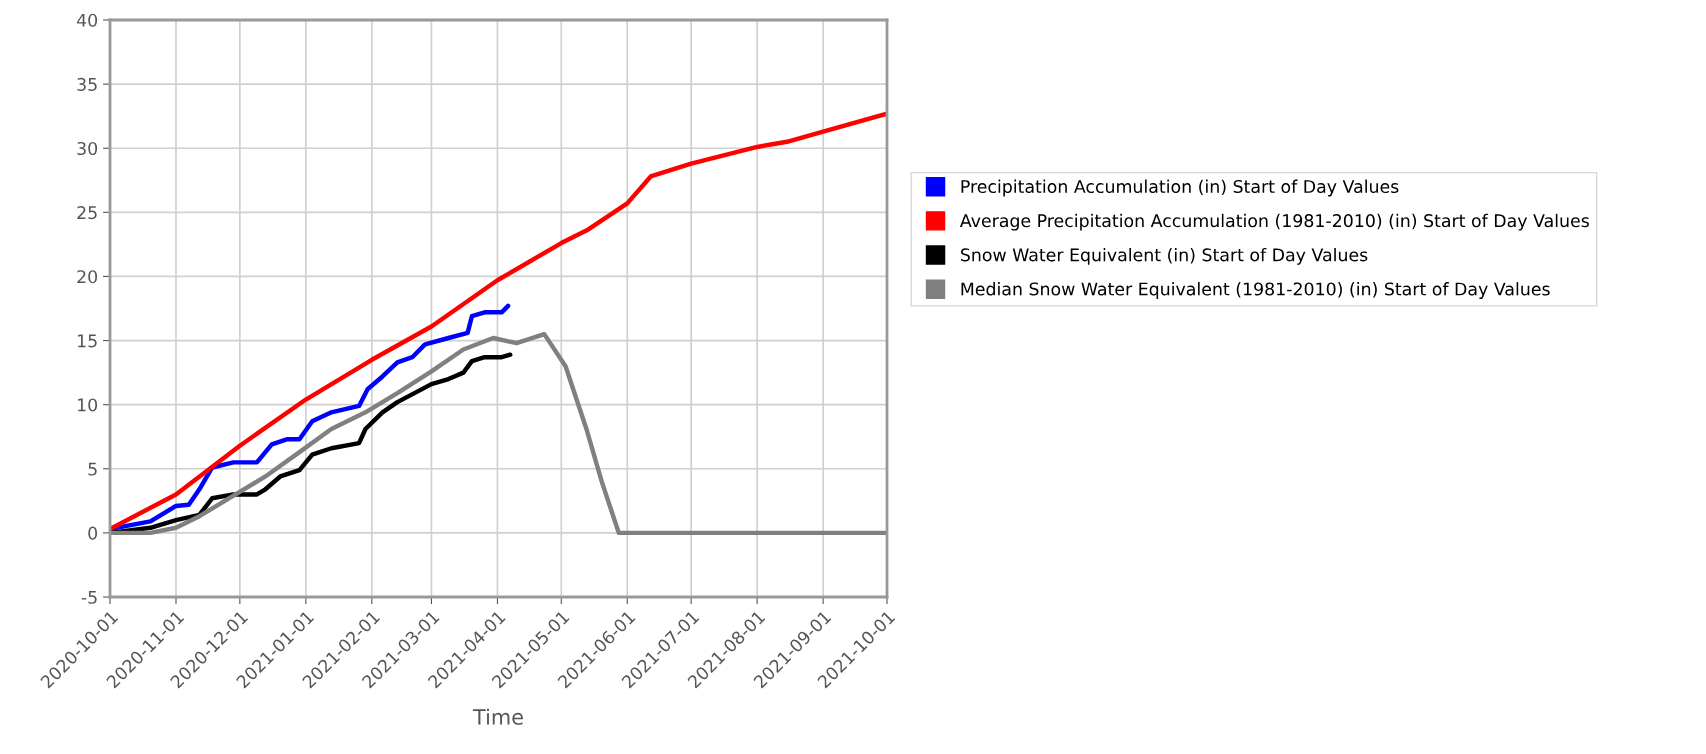 The image size is (1706, 754). What do you see at coordinates (89, 597) in the screenshot?
I see `y-tick-label: -5` at bounding box center [89, 597].